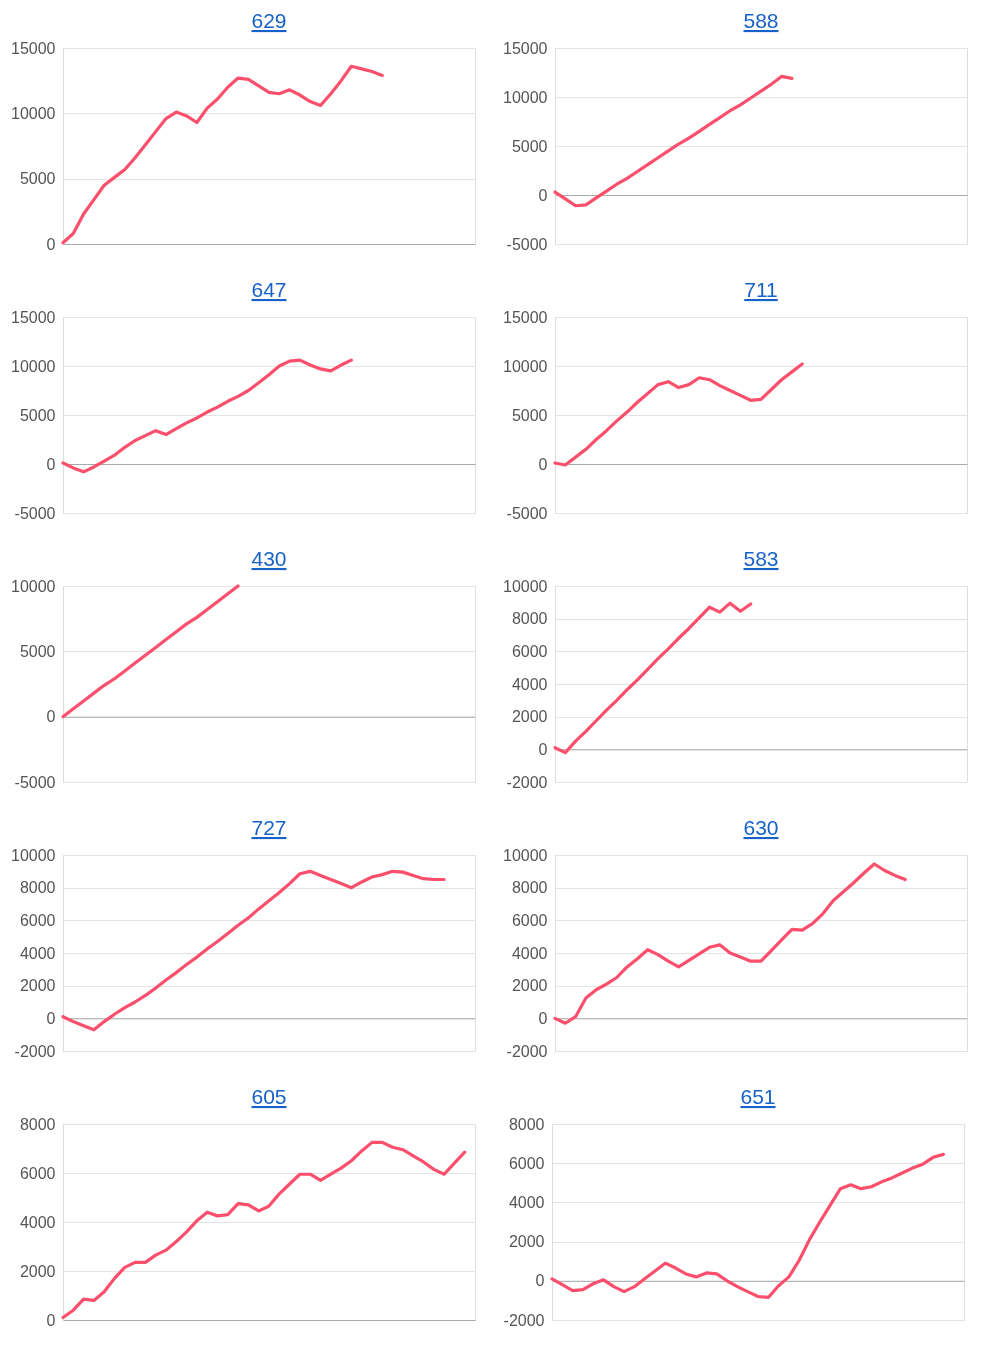 The height and width of the screenshot is (1372, 1000). What do you see at coordinates (269, 558) in the screenshot?
I see `chart-title: 430` at bounding box center [269, 558].